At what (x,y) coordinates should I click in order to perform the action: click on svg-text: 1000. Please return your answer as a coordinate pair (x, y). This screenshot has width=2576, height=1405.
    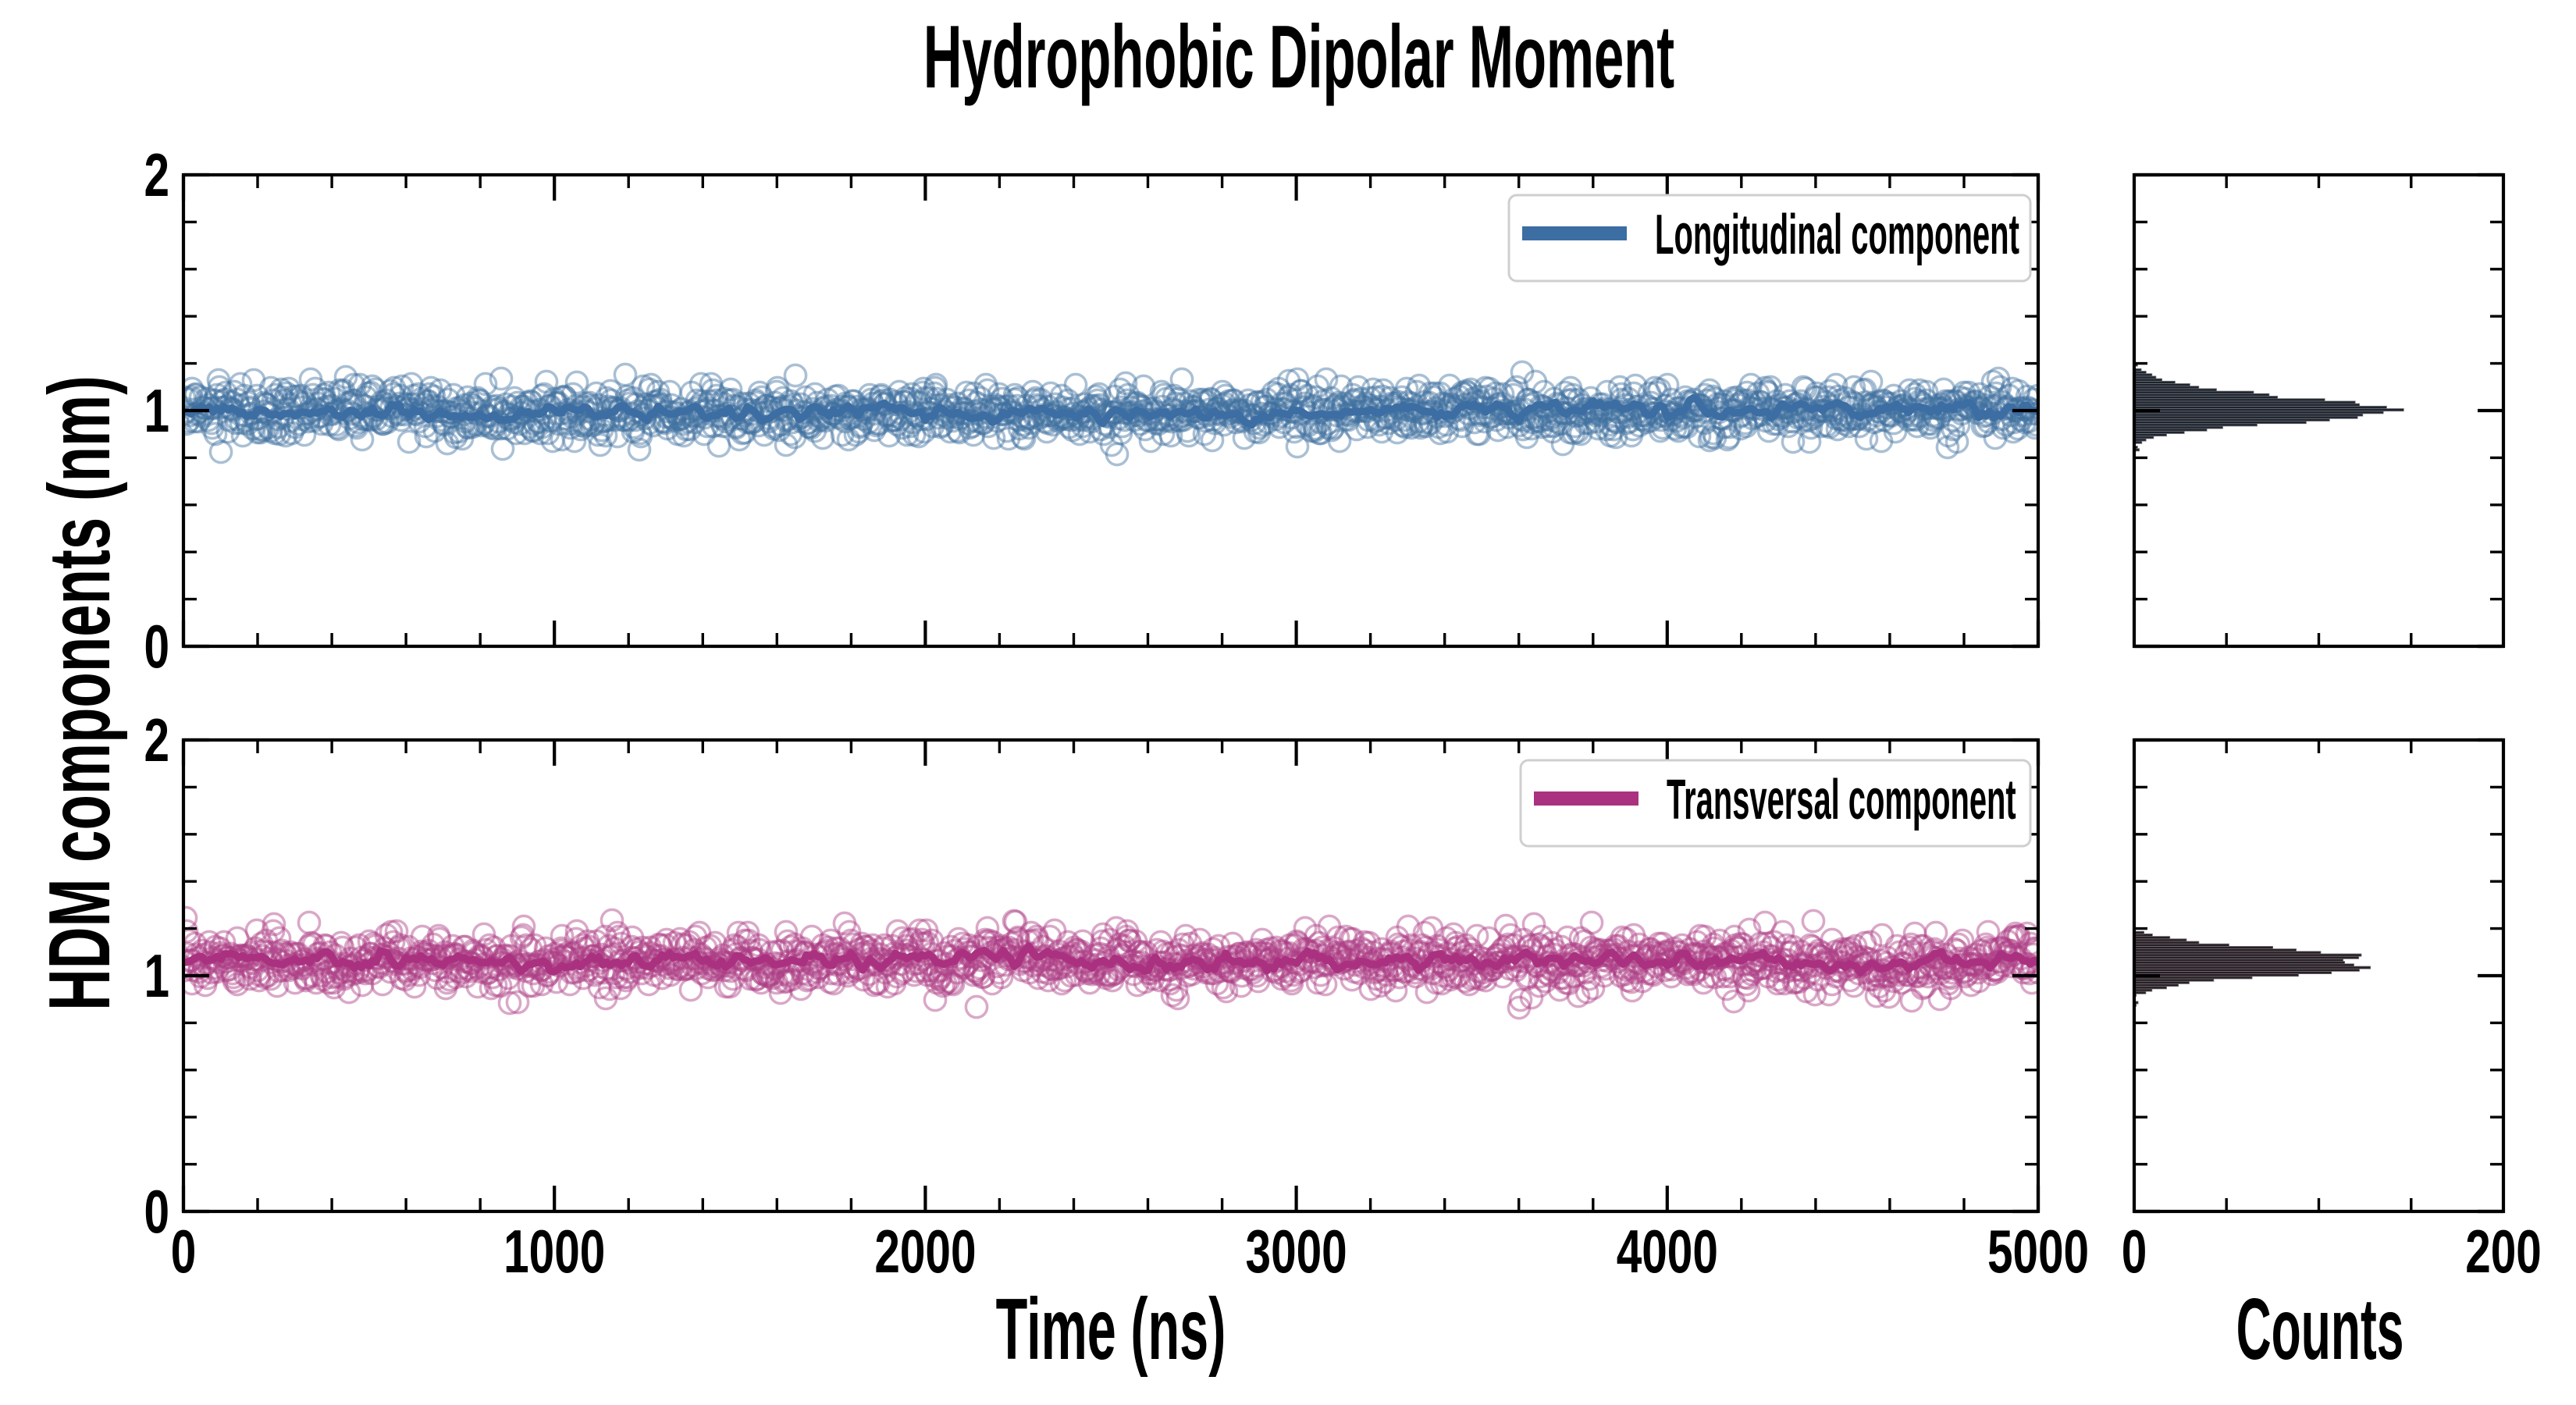
    Looking at the image, I should click on (554, 1252).